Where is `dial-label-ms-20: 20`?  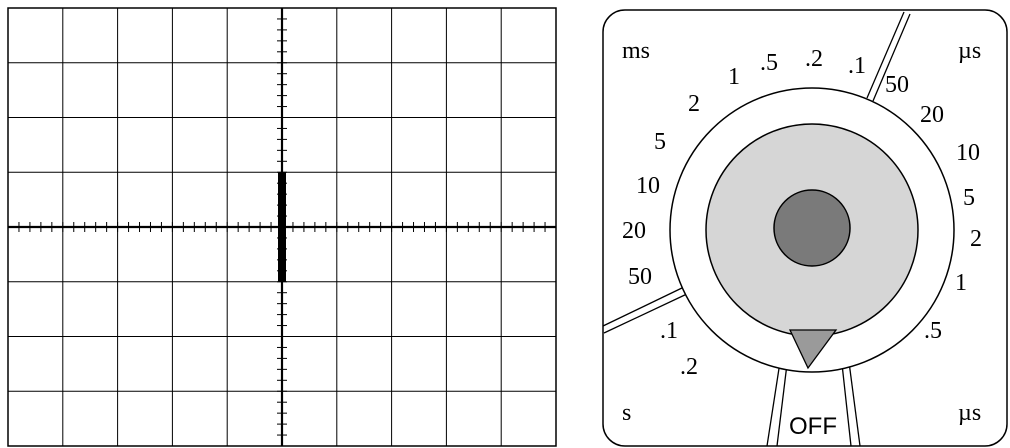 dial-label-ms-20: 20 is located at coordinates (634, 231).